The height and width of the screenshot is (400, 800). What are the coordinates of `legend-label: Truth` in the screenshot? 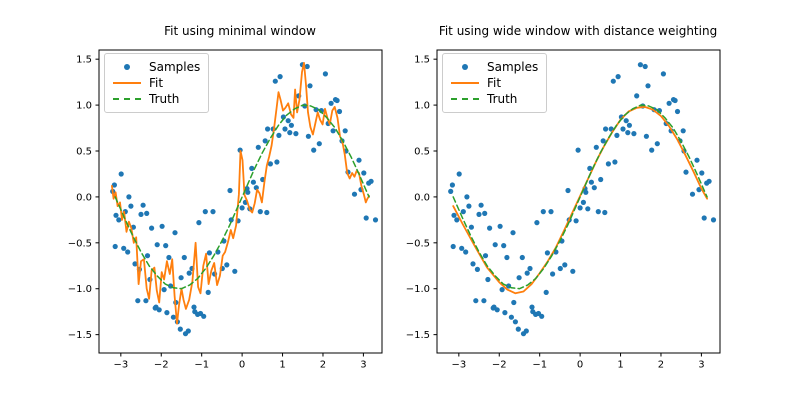 It's located at (164, 99).